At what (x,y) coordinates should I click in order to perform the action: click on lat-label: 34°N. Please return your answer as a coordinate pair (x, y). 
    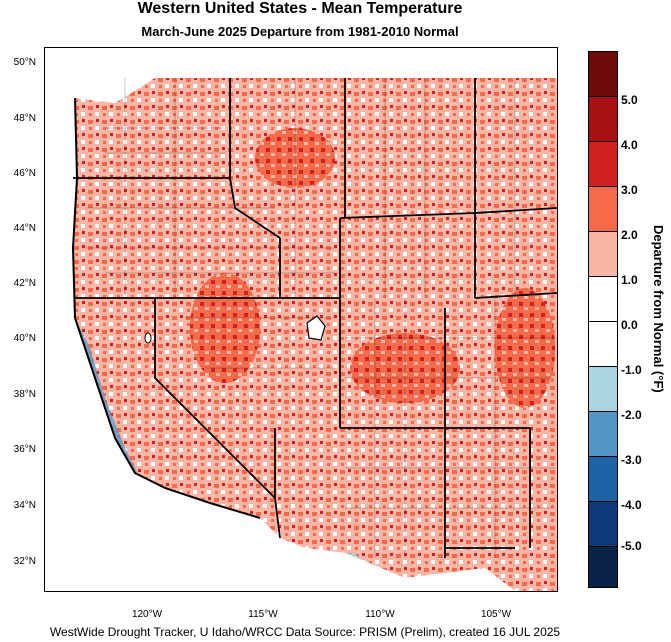
    Looking at the image, I should click on (24, 505).